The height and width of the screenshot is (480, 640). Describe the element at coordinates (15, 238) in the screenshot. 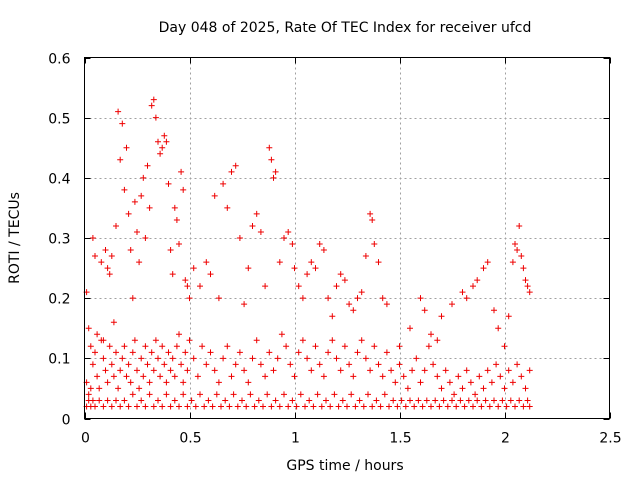

I see `y-axis-label: ROTI / TECUs` at that location.